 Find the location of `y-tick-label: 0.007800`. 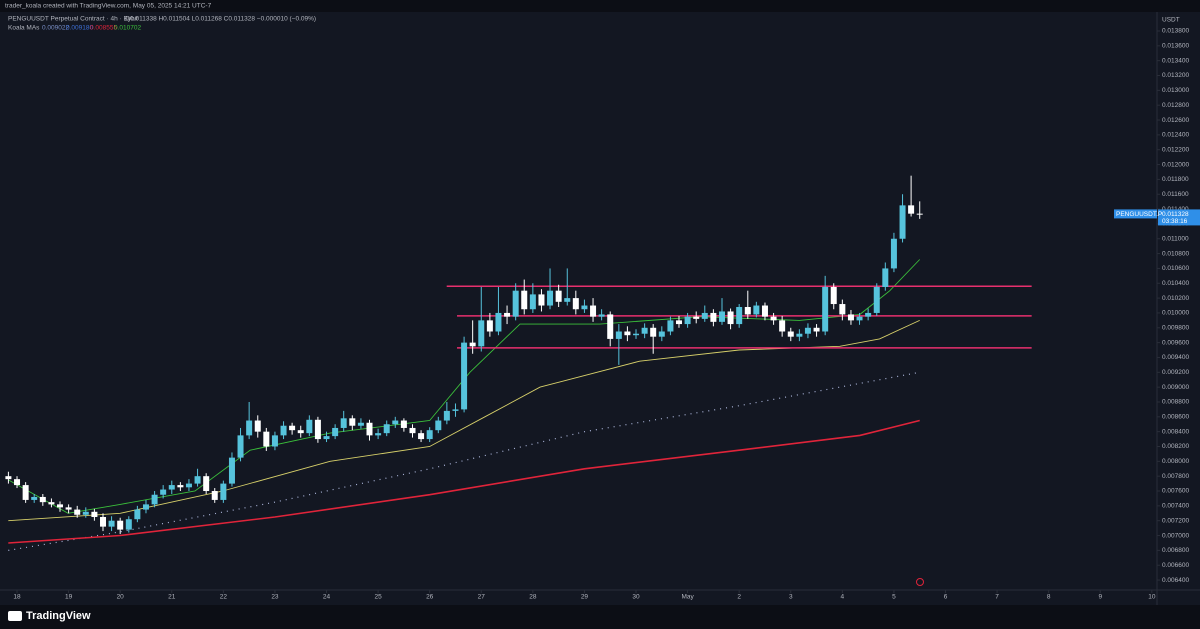

y-tick-label: 0.007800 is located at coordinates (1175, 476).